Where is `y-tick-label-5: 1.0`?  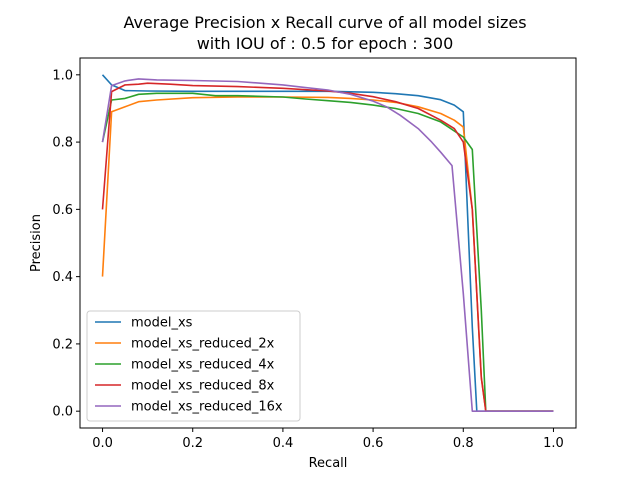
y-tick-label-5: 1.0 is located at coordinates (62, 75).